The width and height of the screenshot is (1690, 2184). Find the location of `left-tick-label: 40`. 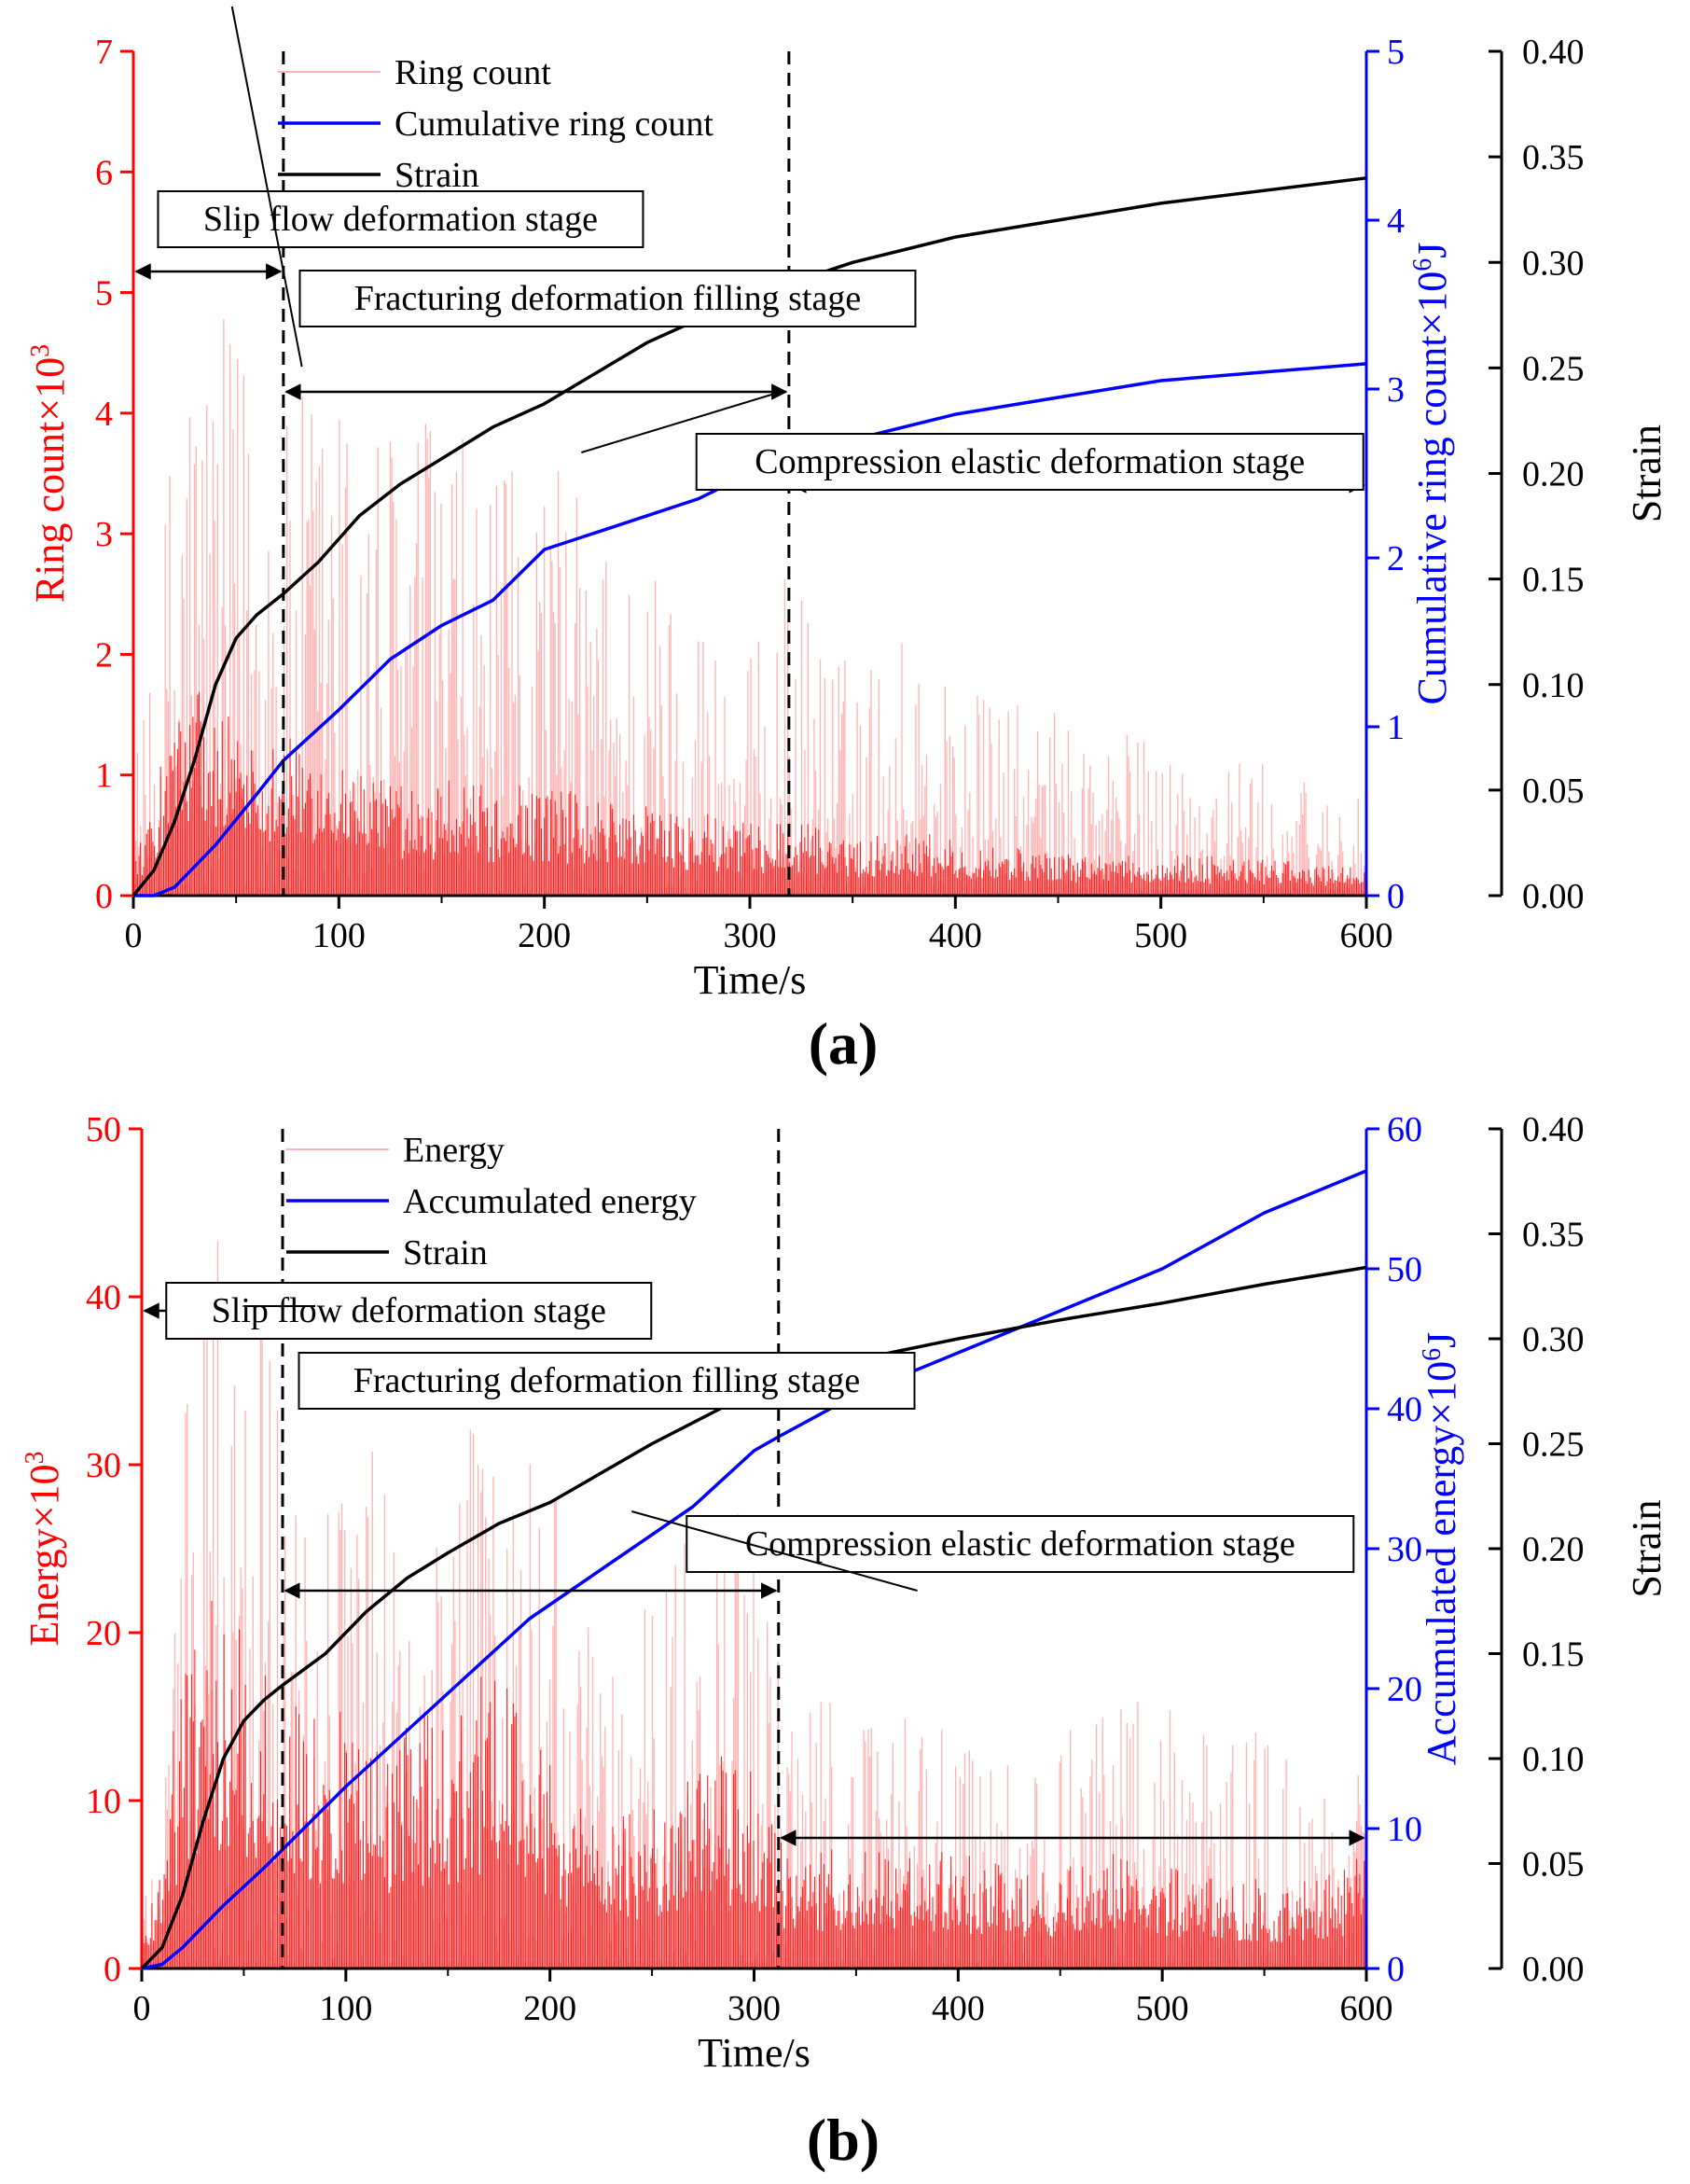

left-tick-label: 40 is located at coordinates (103, 1297).